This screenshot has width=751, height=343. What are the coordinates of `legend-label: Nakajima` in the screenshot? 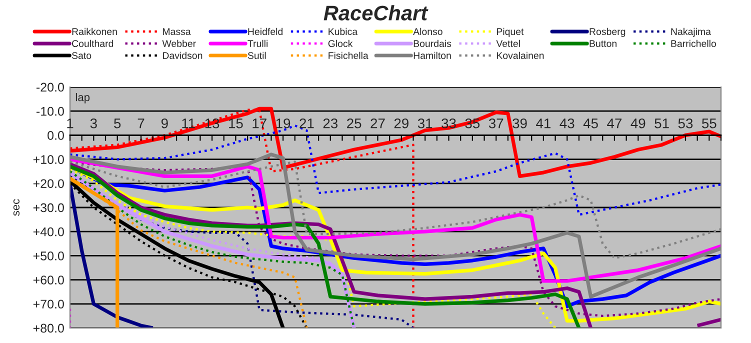 It's located at (691, 32).